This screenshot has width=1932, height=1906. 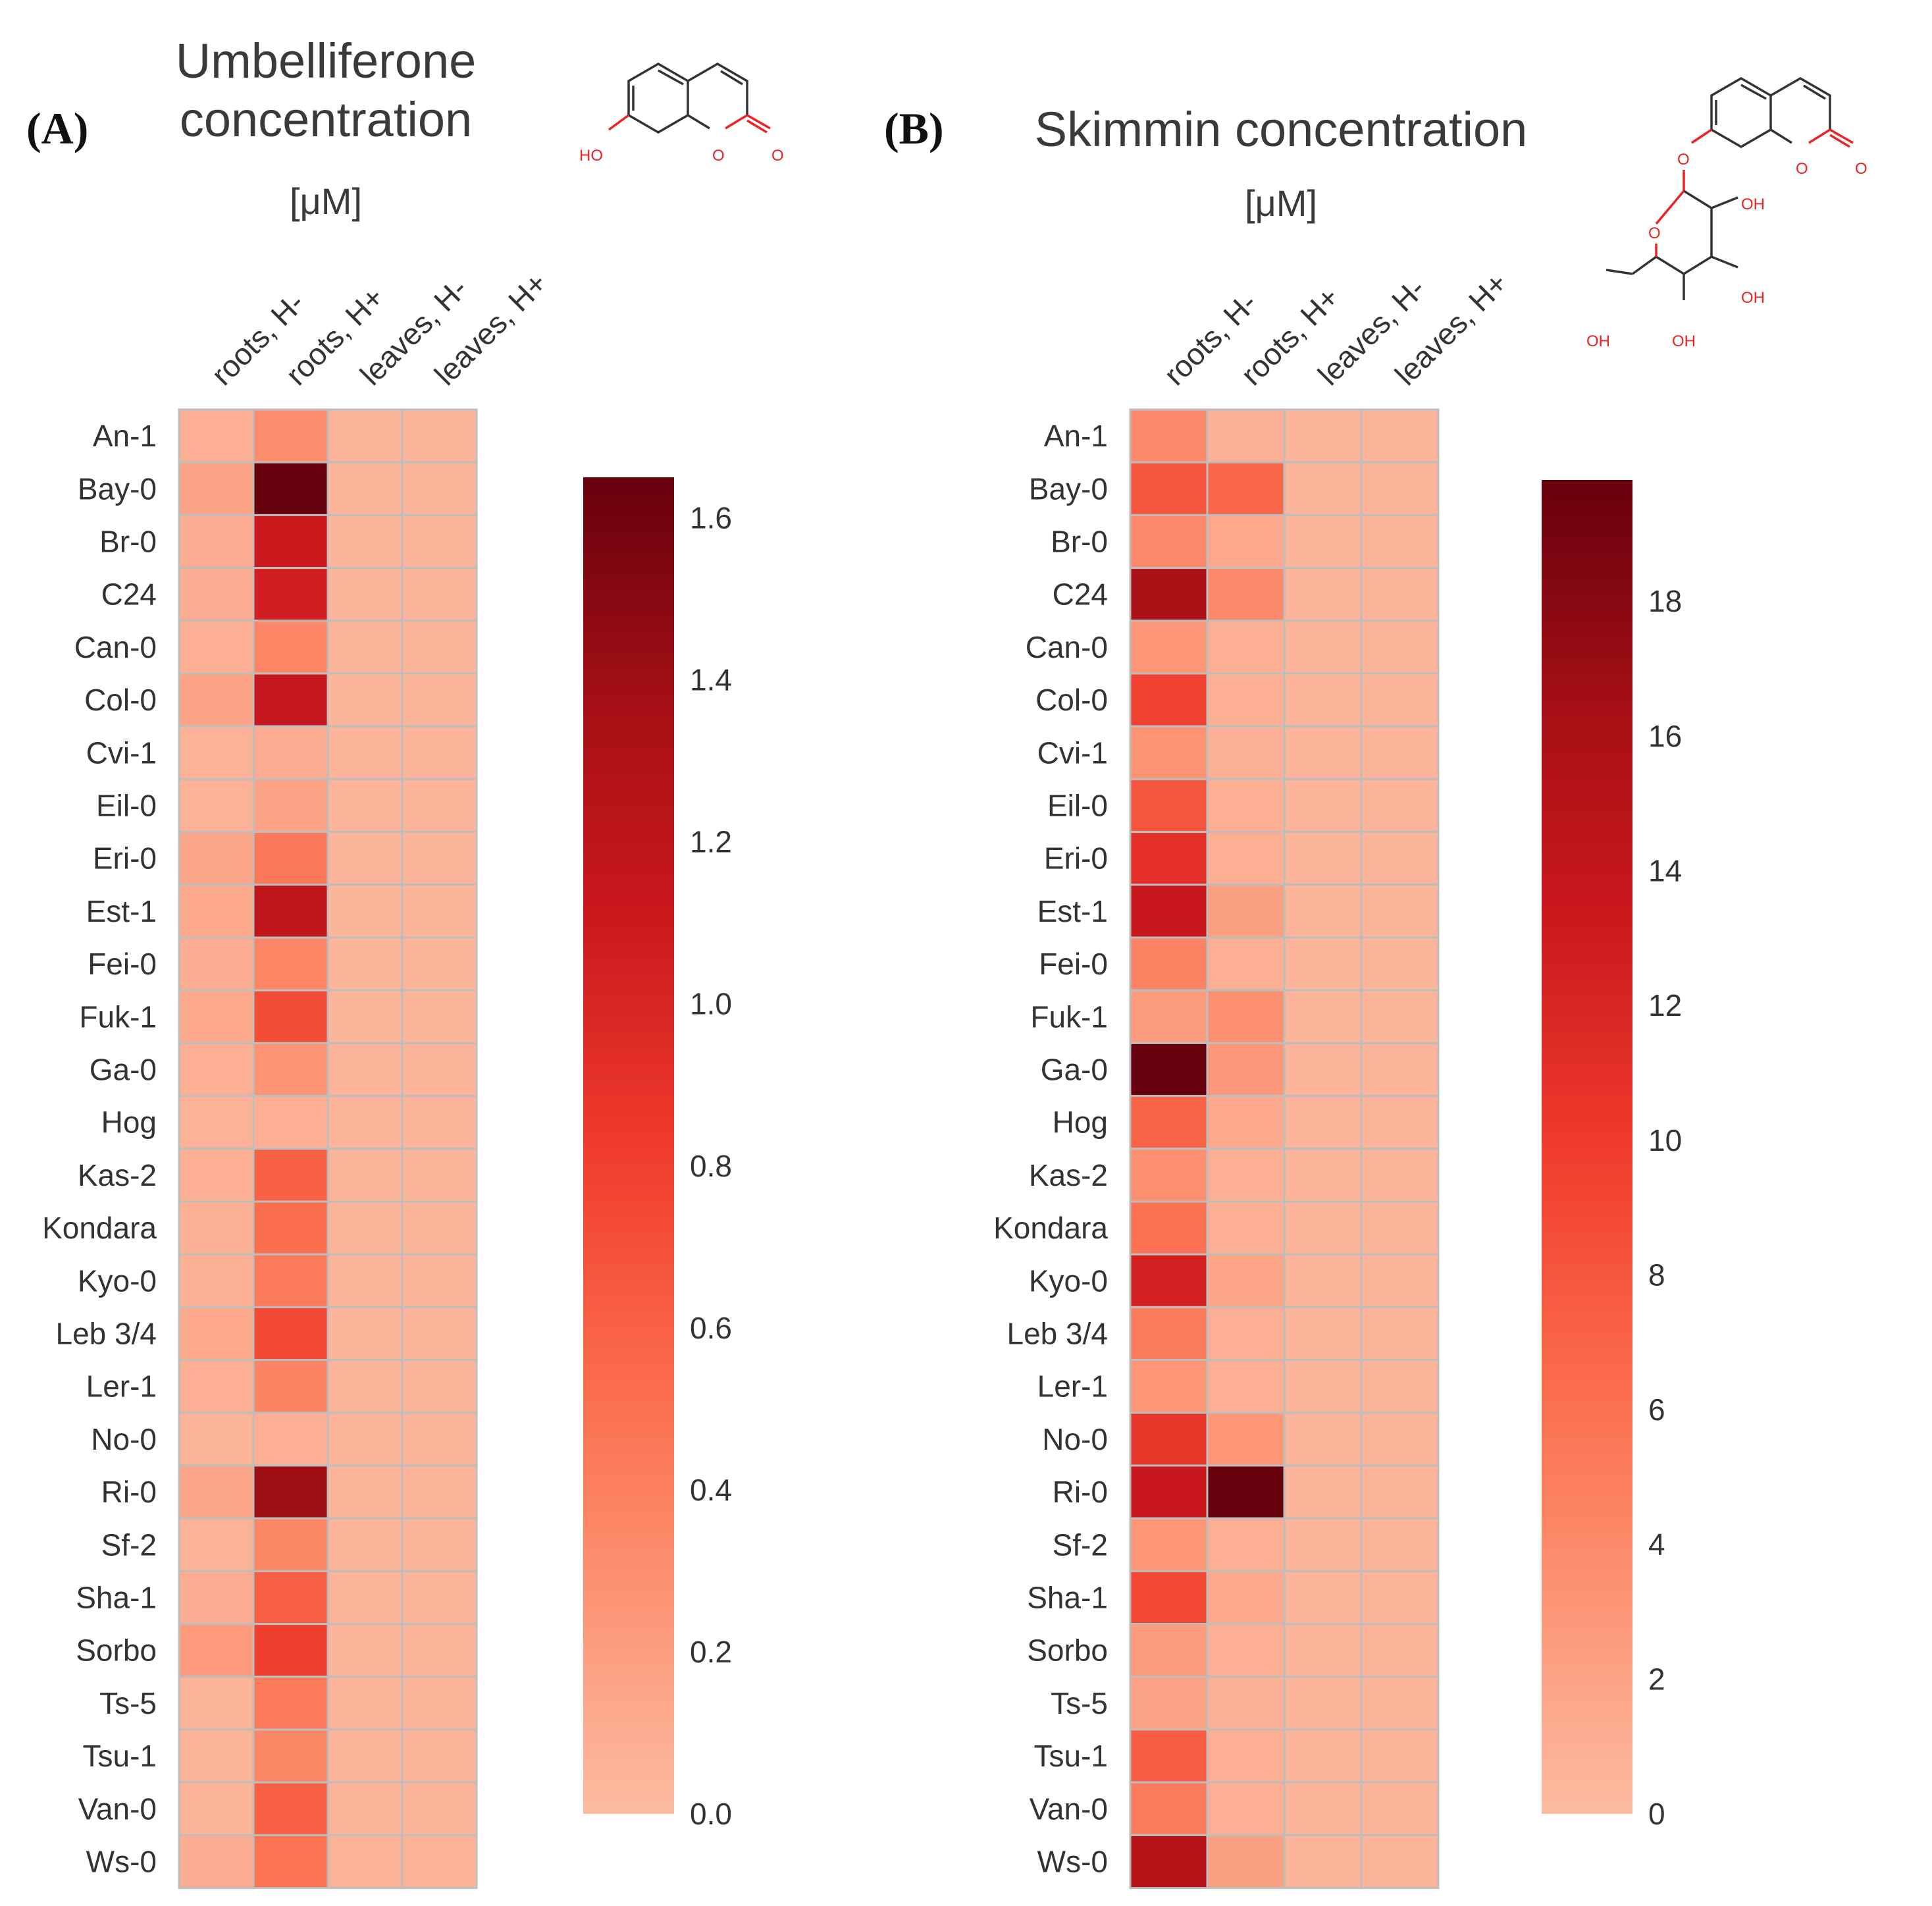 I want to click on panel-a-cell-hog-leaves-h, so click(x=439, y=1123).